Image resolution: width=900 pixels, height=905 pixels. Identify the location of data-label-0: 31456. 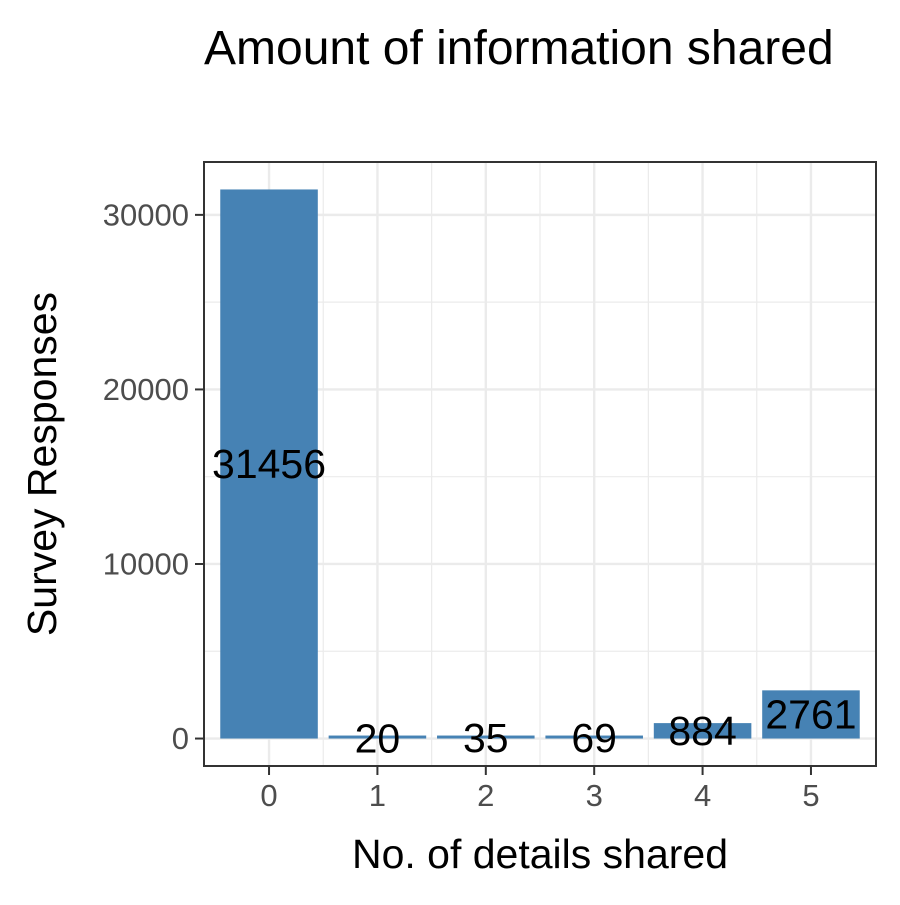
(269, 464).